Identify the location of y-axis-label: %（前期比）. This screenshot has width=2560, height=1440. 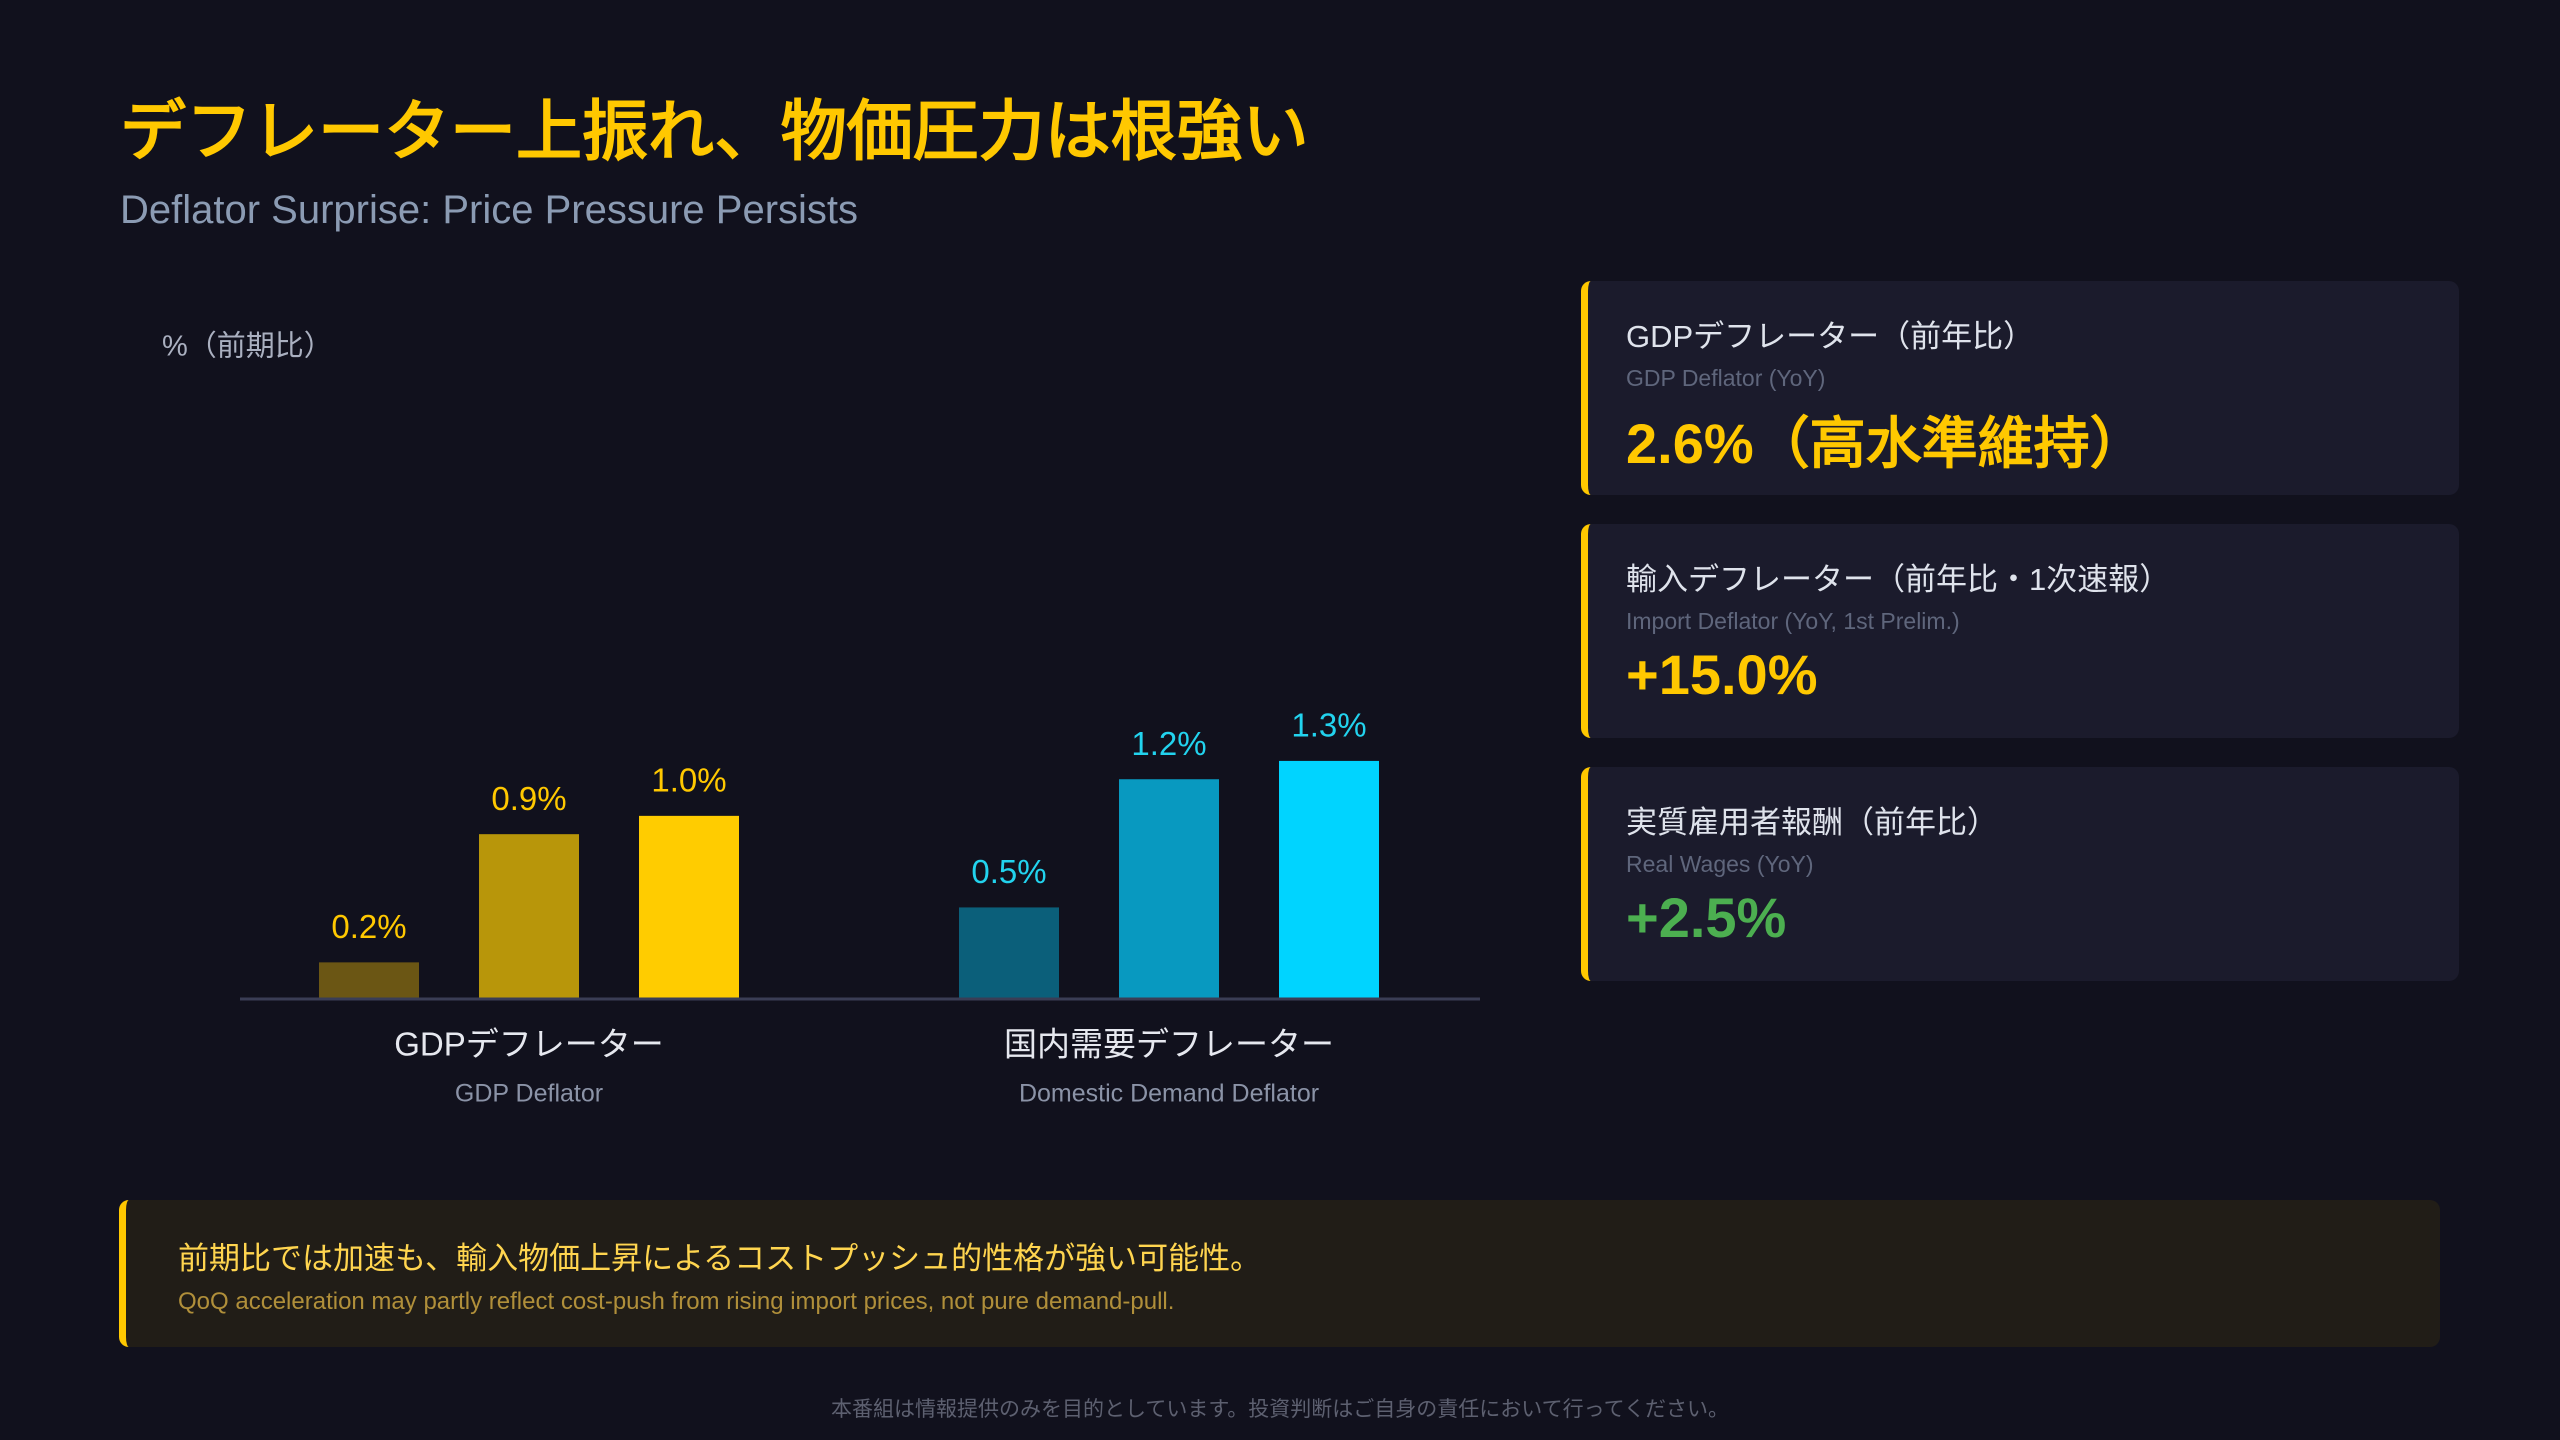
(247, 346).